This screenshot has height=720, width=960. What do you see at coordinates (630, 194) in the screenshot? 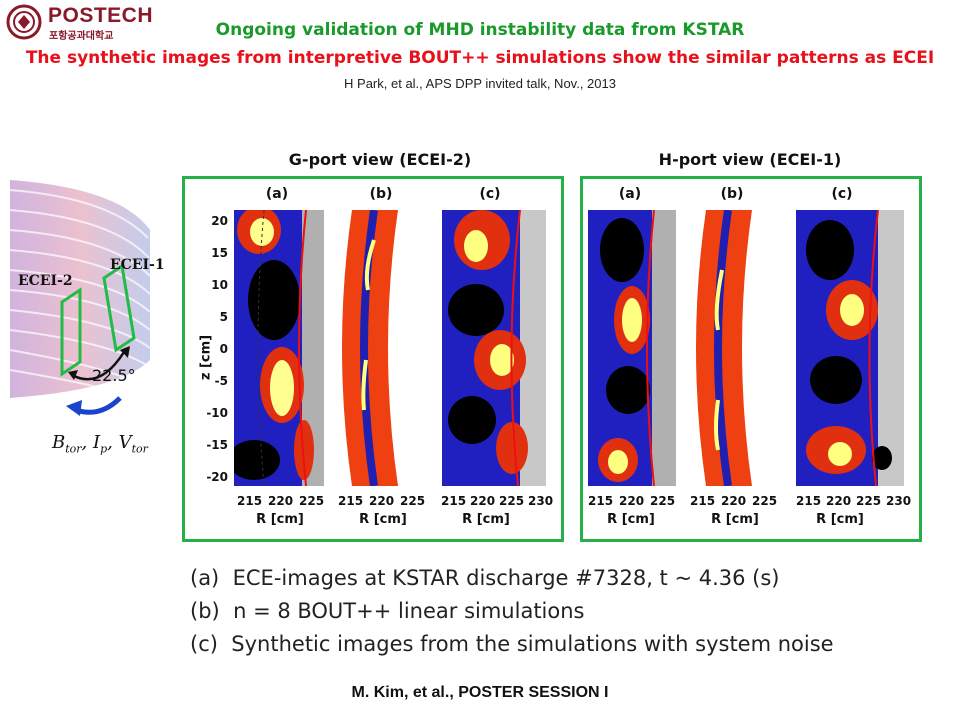
I see `panel-label-h-a: (a)` at bounding box center [630, 194].